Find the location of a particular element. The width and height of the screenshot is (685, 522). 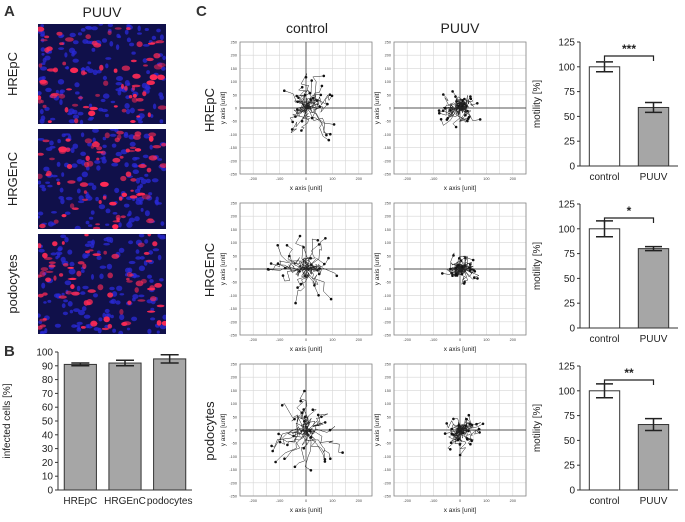

significance-bracket is located at coordinates (629, 220).